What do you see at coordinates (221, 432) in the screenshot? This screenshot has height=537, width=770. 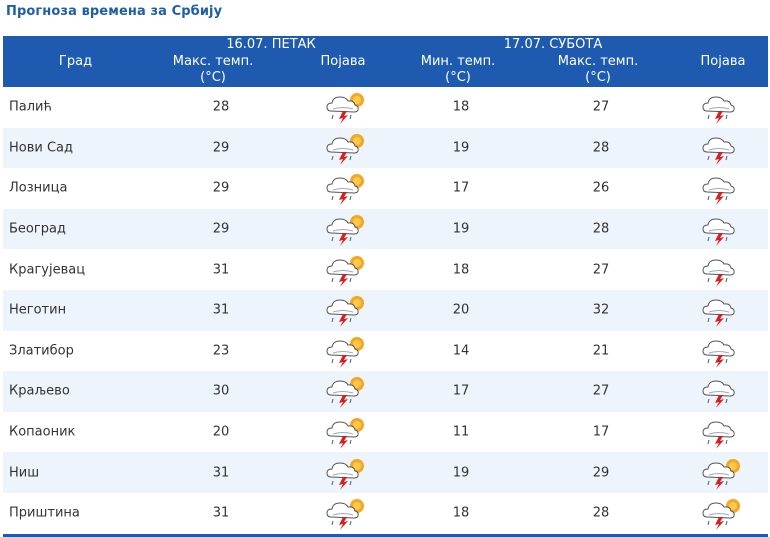 I see `max-temp-day1: 20` at bounding box center [221, 432].